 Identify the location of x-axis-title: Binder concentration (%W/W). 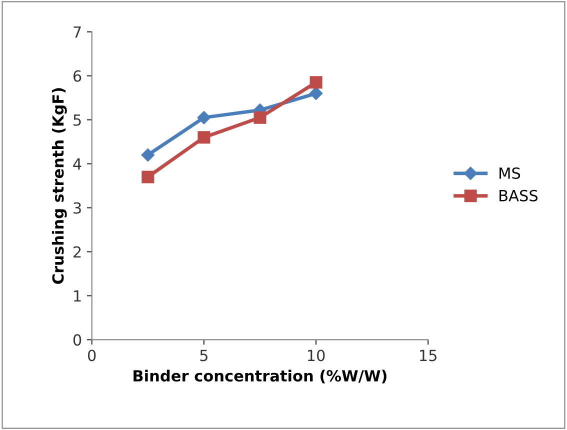
(260, 377).